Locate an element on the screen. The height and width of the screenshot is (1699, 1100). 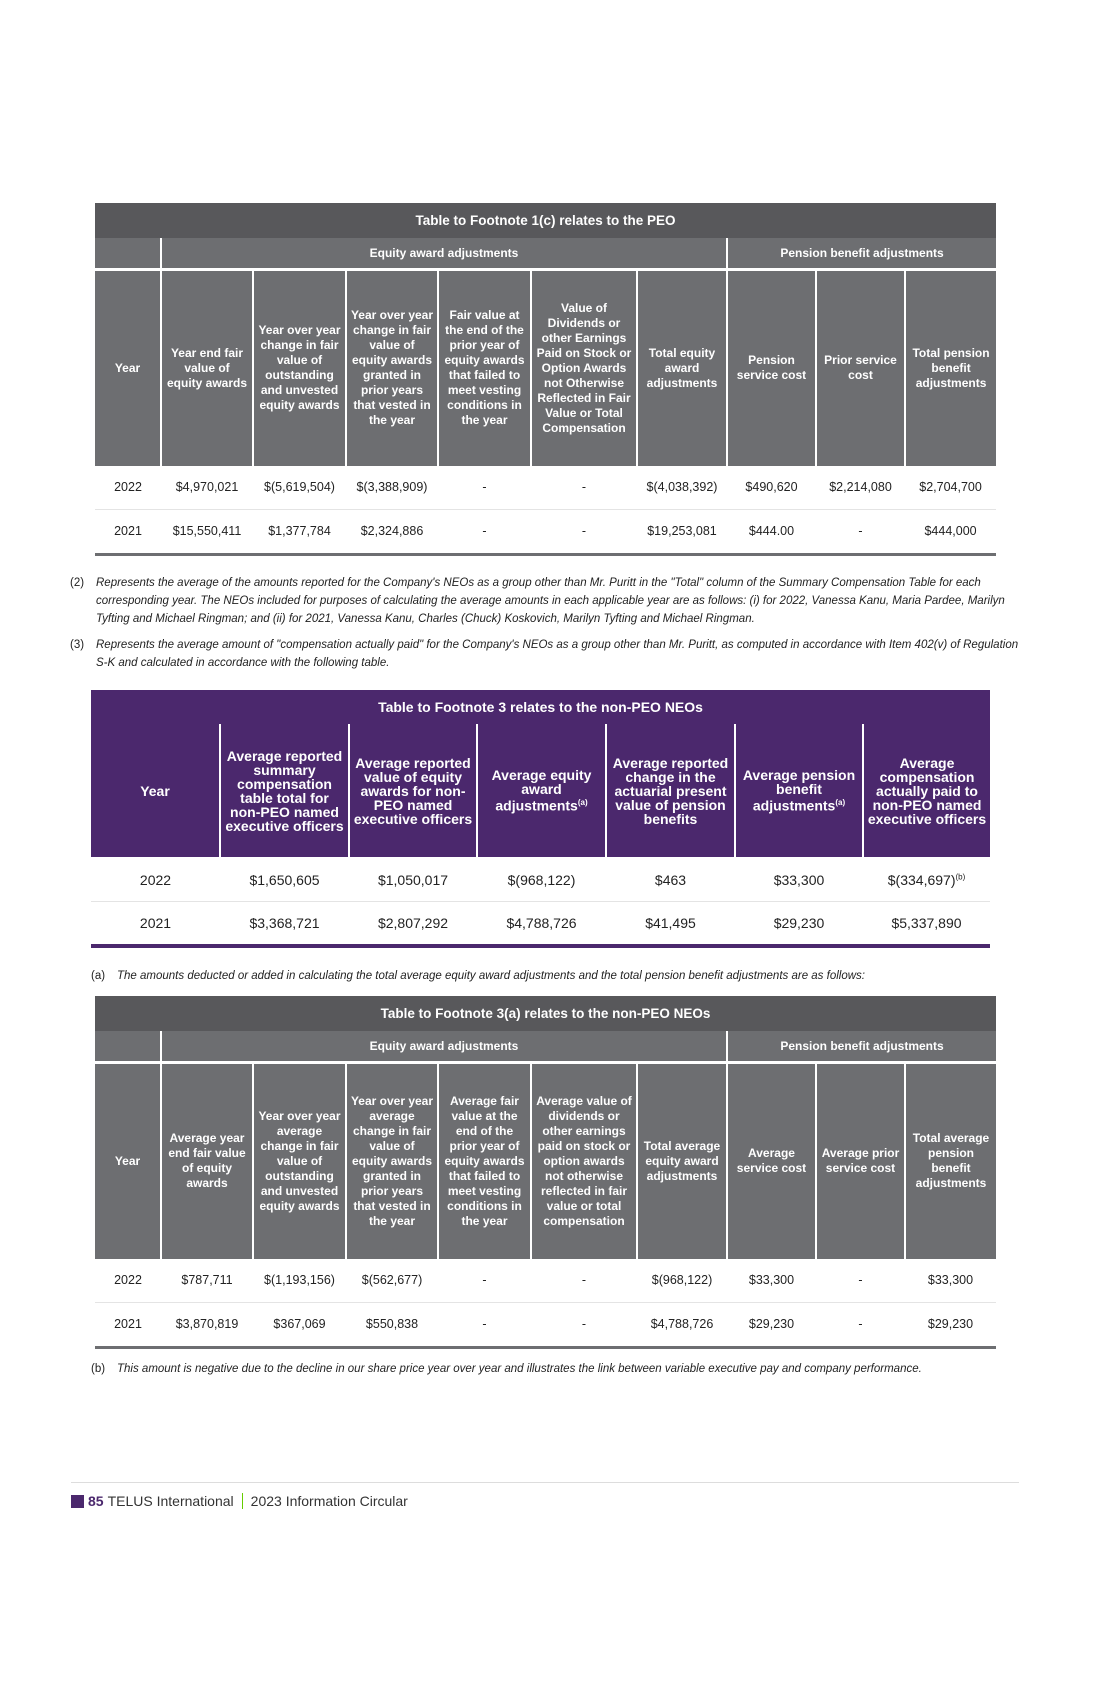
table-cell: $4,788,726 is located at coordinates (682, 1325).